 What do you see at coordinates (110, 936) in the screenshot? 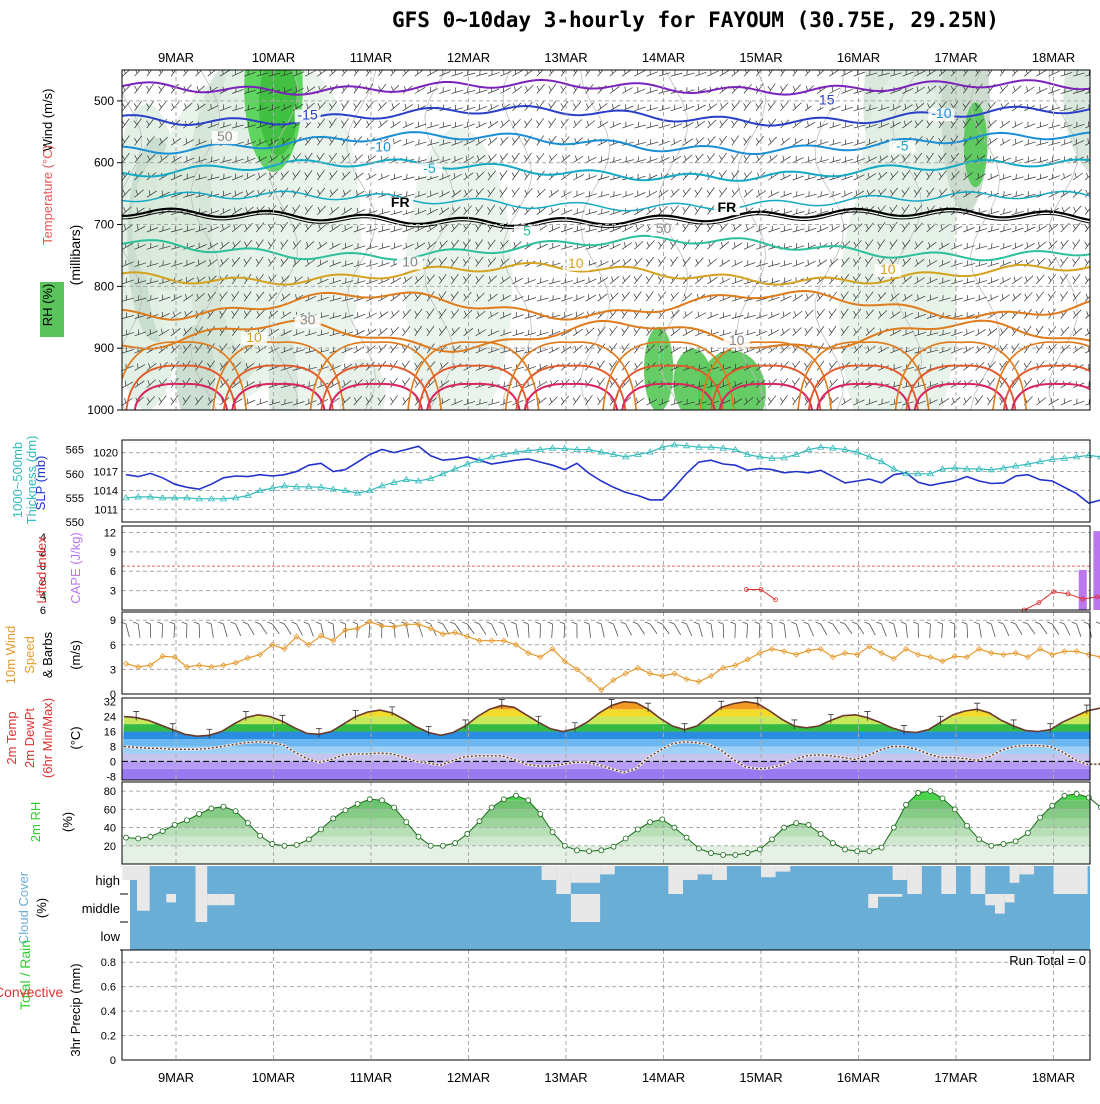
I see `cloud-row-label: low` at bounding box center [110, 936].